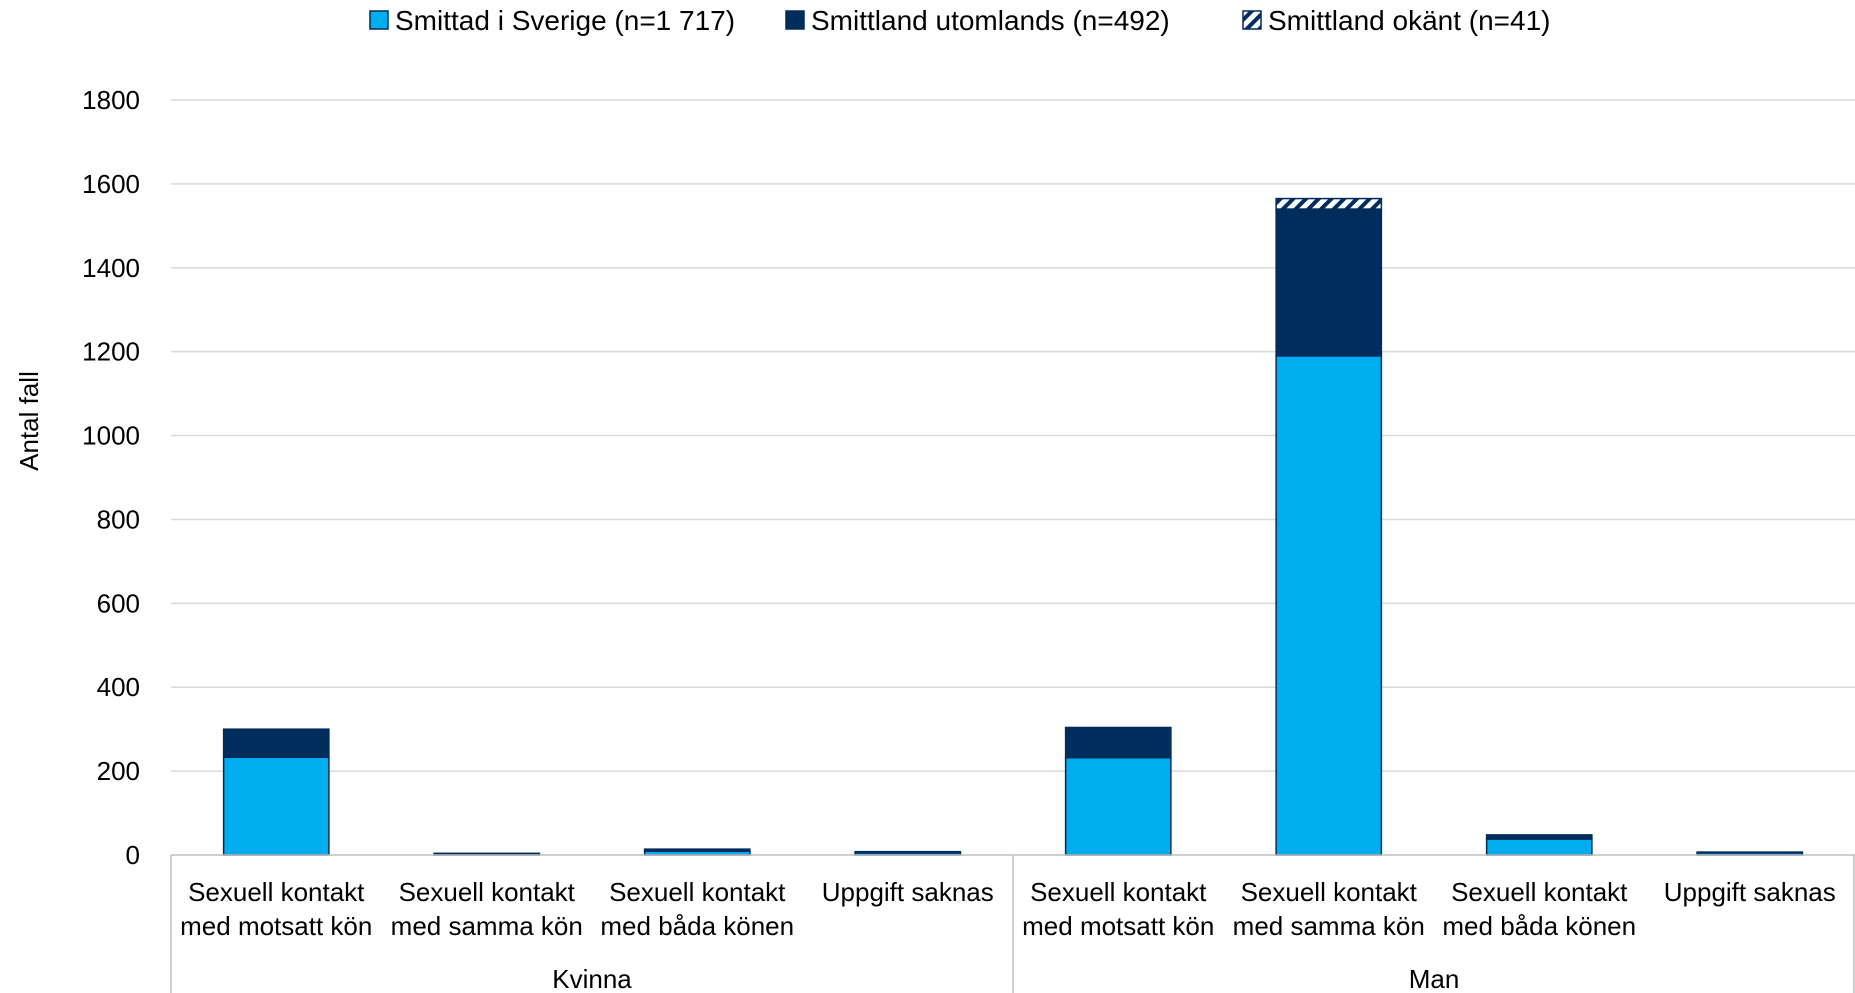  What do you see at coordinates (118, 771) in the screenshot?
I see `y-tick-label: 200` at bounding box center [118, 771].